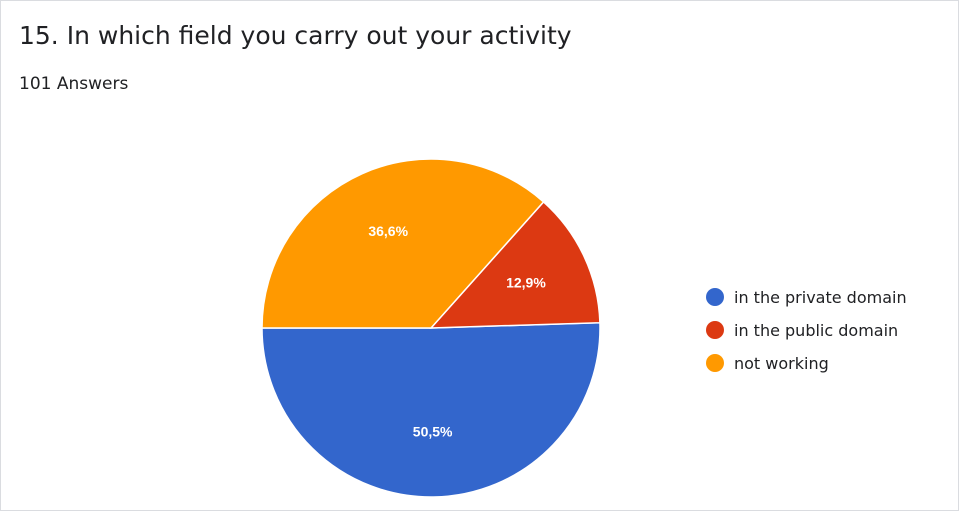  What do you see at coordinates (526, 282) in the screenshot?
I see `slice-label-public-domain: 12,9%` at bounding box center [526, 282].